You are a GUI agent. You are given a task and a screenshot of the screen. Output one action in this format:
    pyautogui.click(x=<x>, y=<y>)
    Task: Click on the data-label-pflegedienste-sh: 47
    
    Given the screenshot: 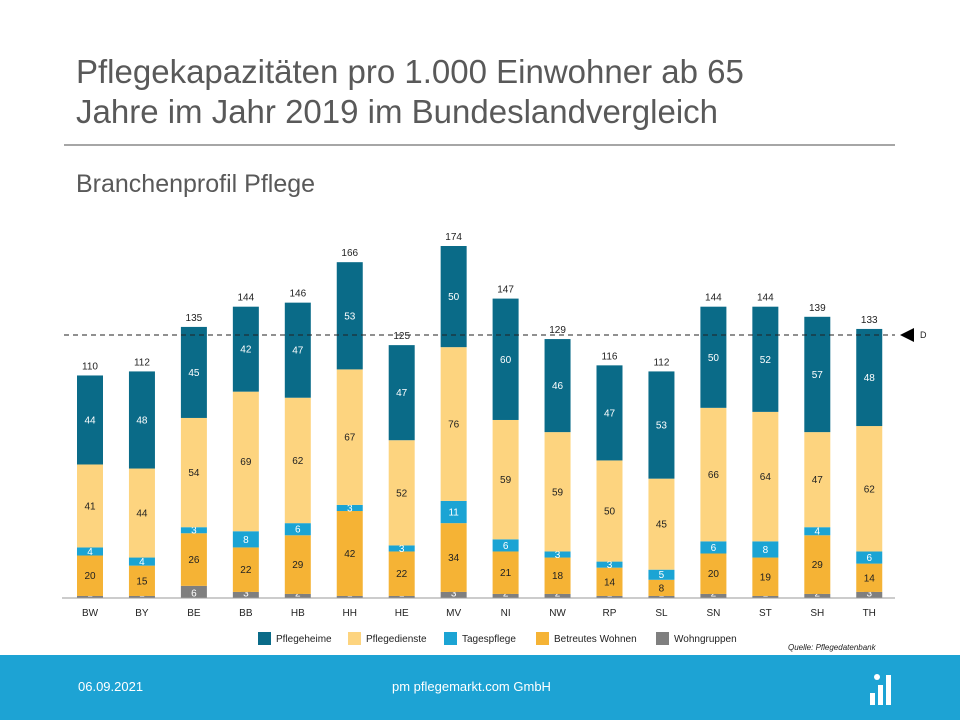 What is the action you would take?
    pyautogui.click(x=818, y=480)
    